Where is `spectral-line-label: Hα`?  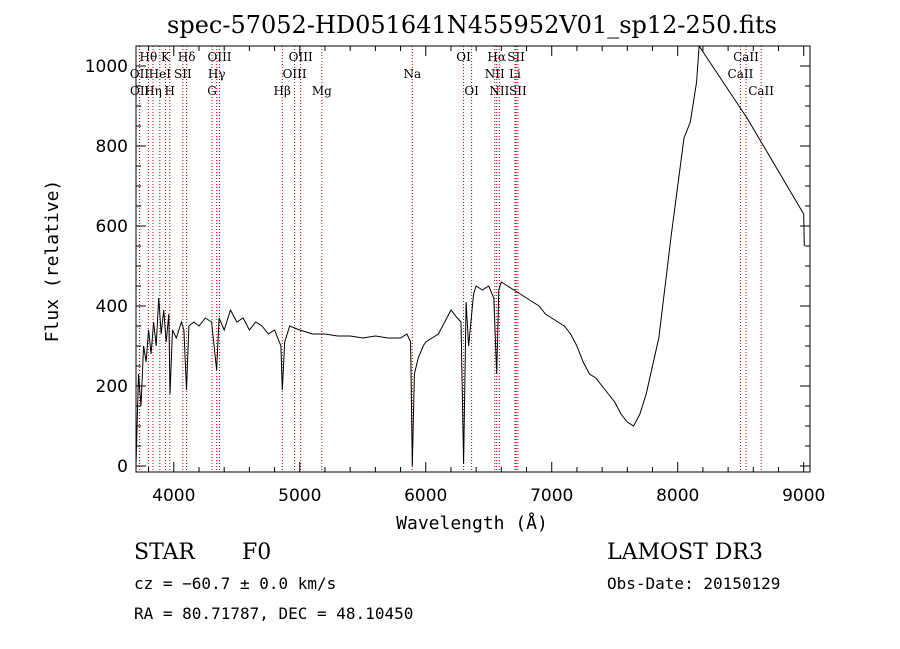
spectral-line-label: Hα is located at coordinates (496, 57).